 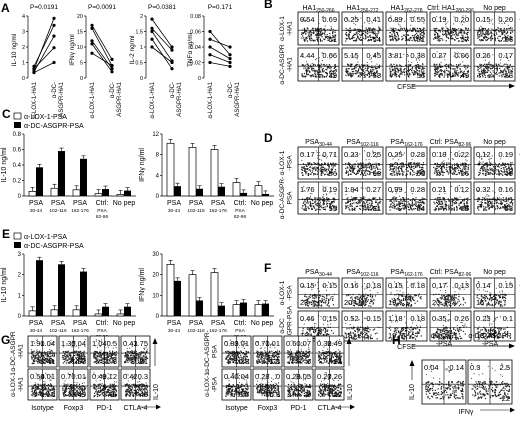 I want to click on panel-letter-A: A, so click(x=5, y=8).